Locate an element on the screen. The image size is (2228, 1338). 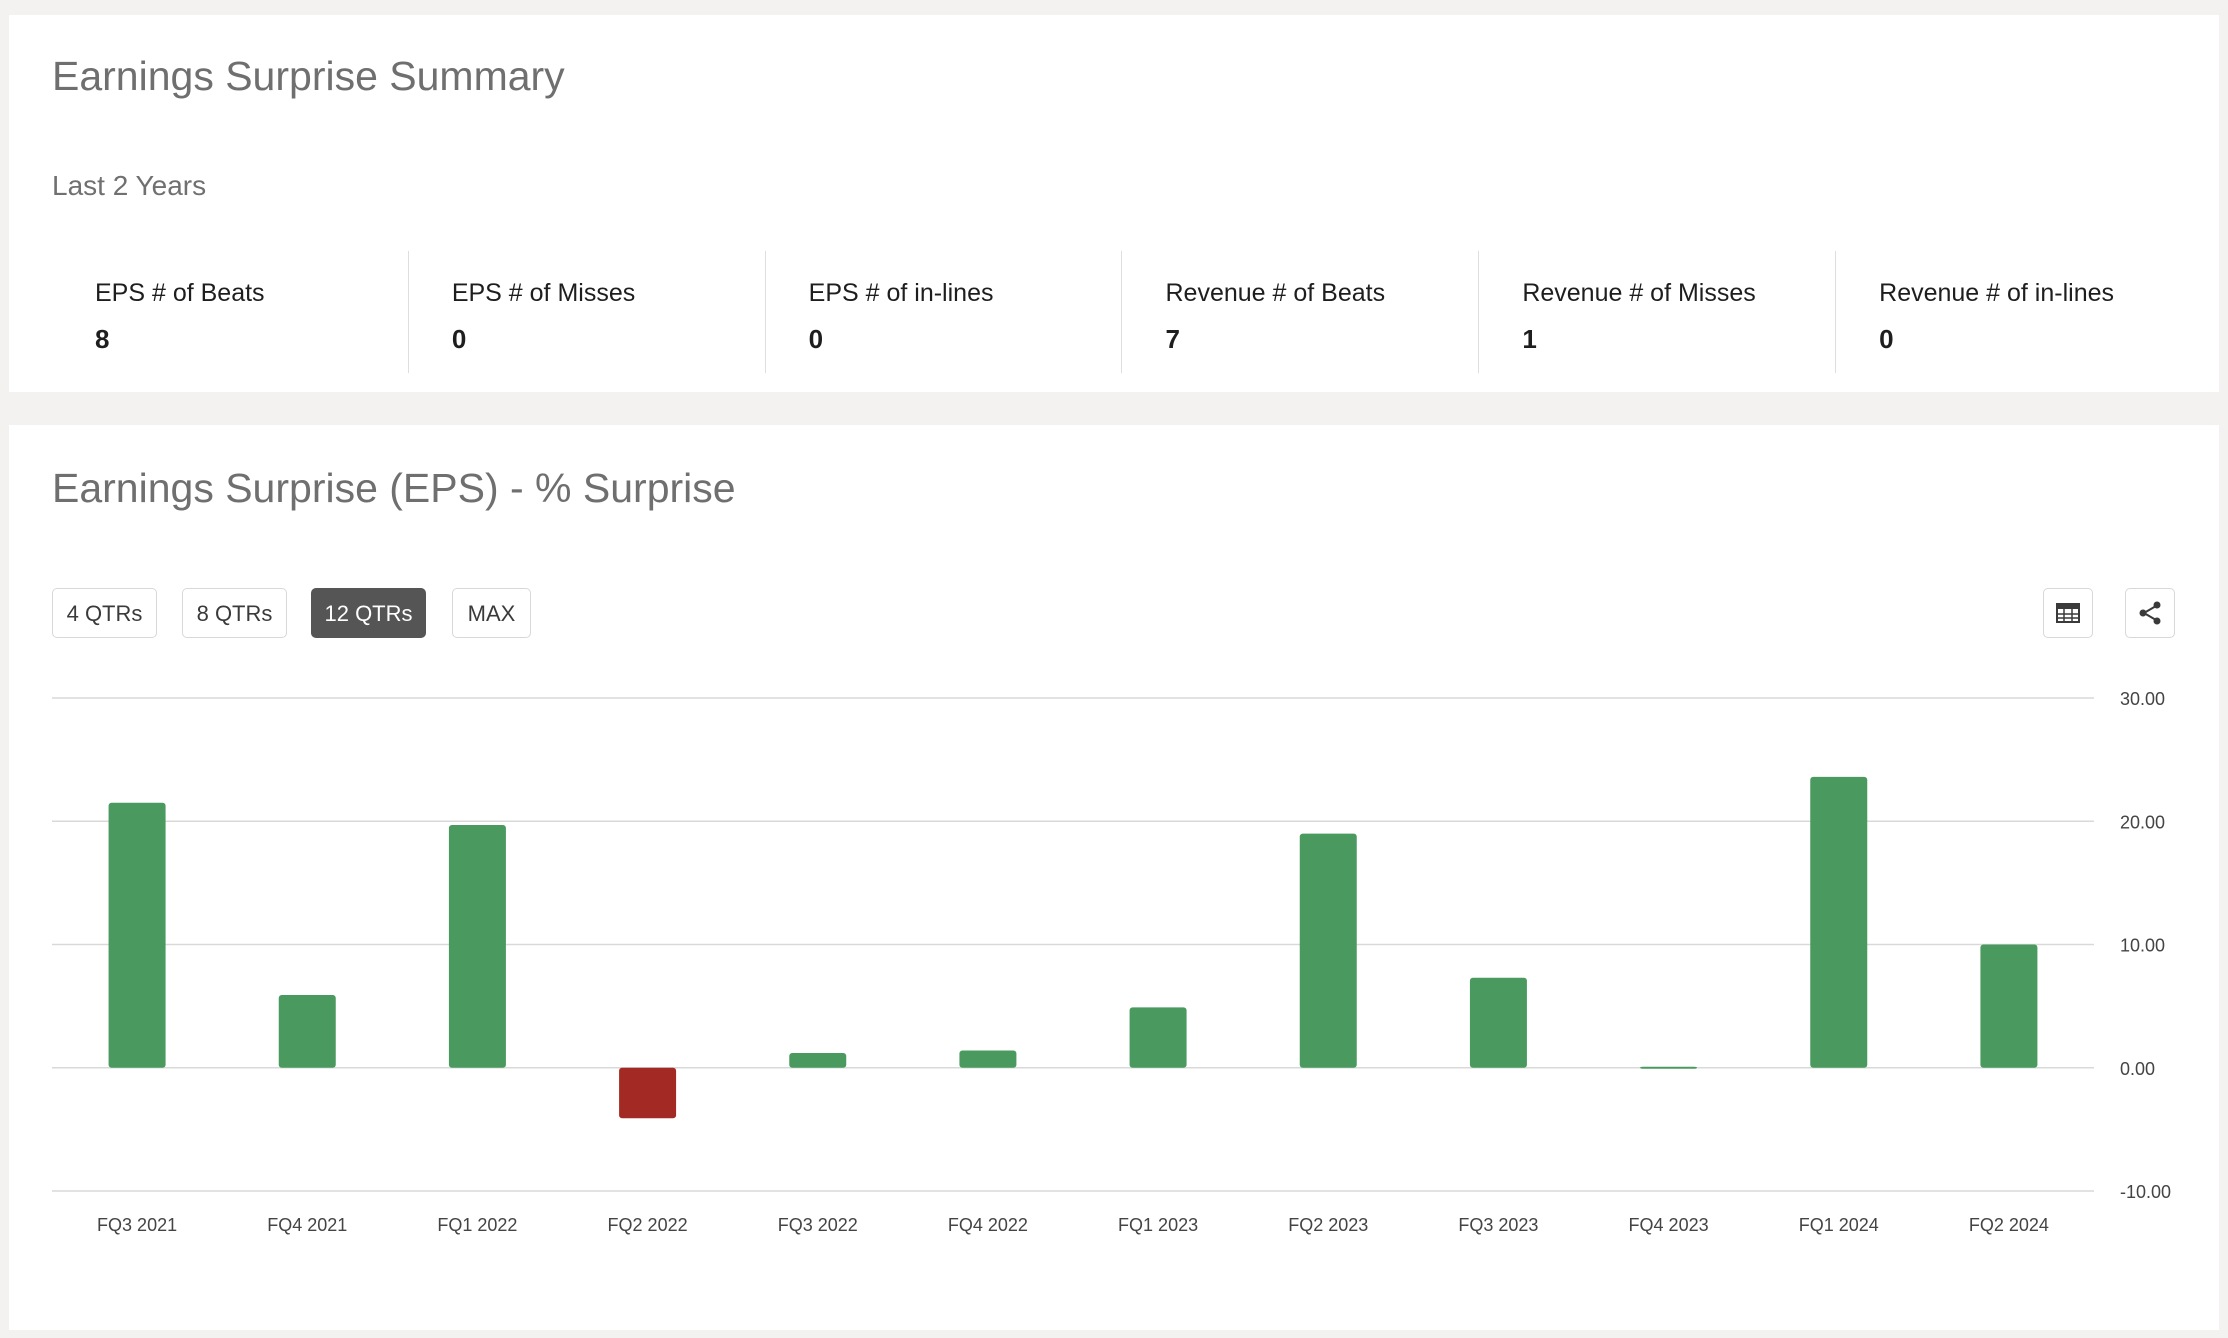
x-tick-label: FQ4 2023 is located at coordinates (1669, 1225).